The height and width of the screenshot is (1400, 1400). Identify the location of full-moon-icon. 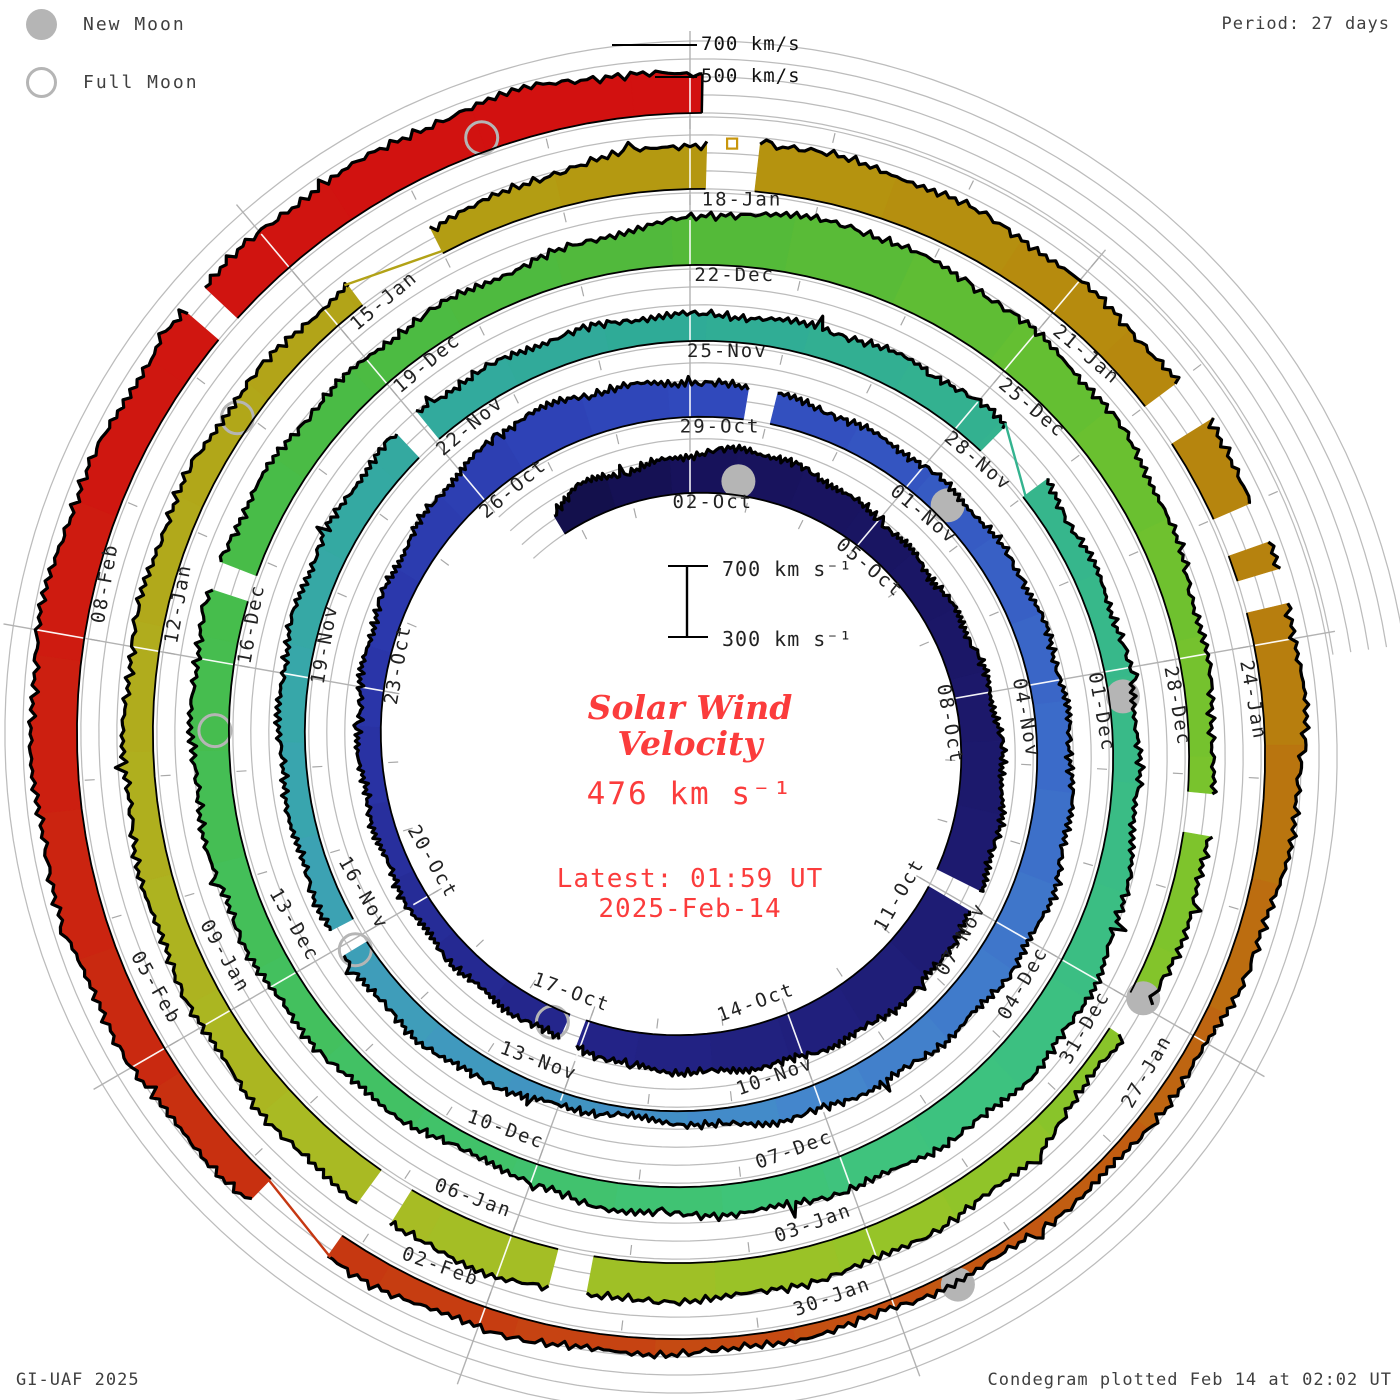
(41, 82).